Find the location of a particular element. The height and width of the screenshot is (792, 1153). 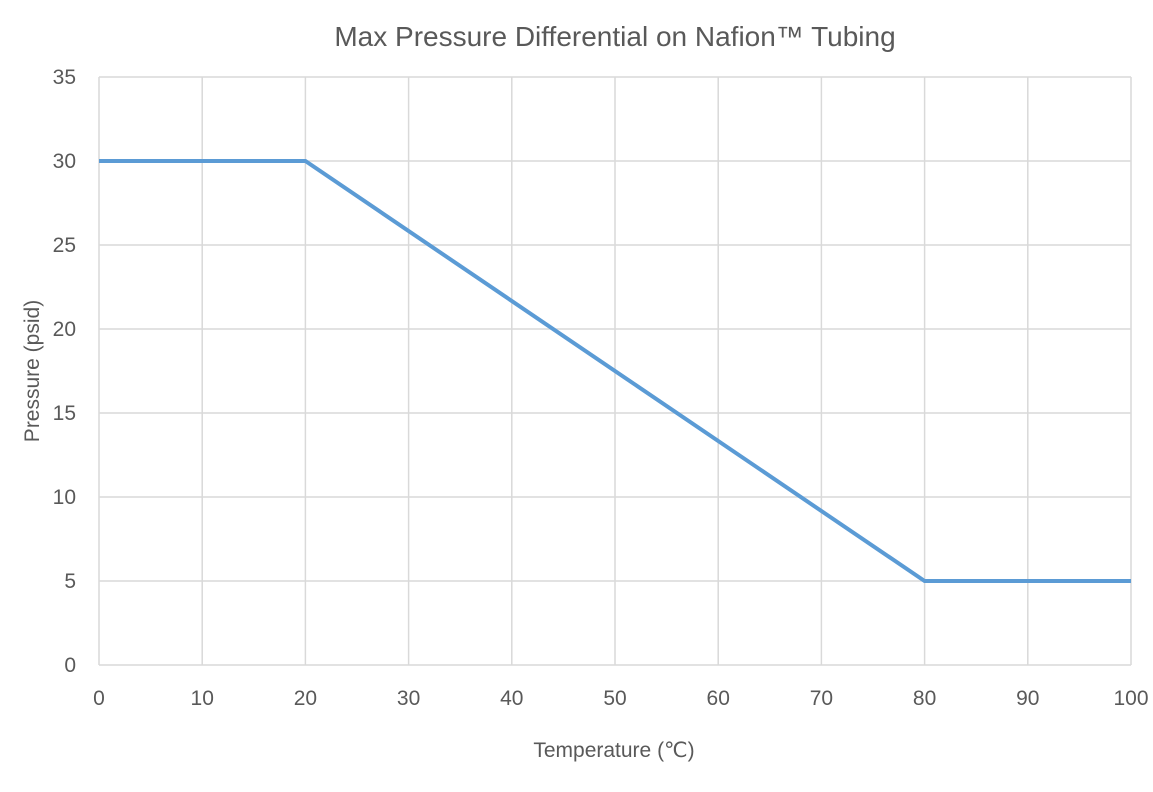

x-axis-label: Temperature (℃) is located at coordinates (613, 750).